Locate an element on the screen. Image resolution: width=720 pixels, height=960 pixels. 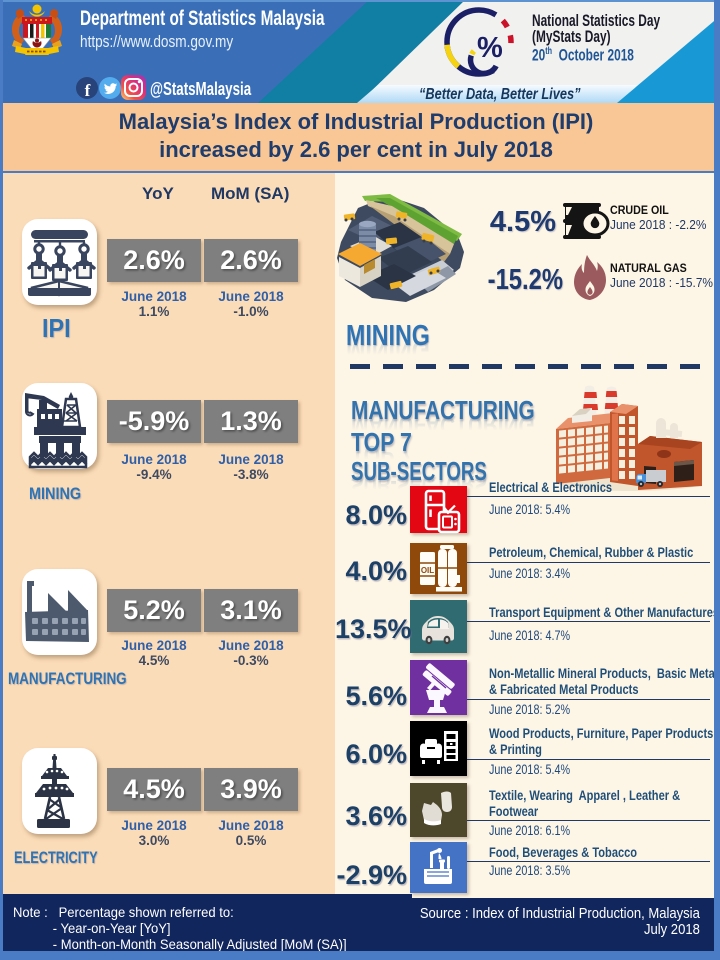
svg-text: OIL is located at coordinates (427, 570).